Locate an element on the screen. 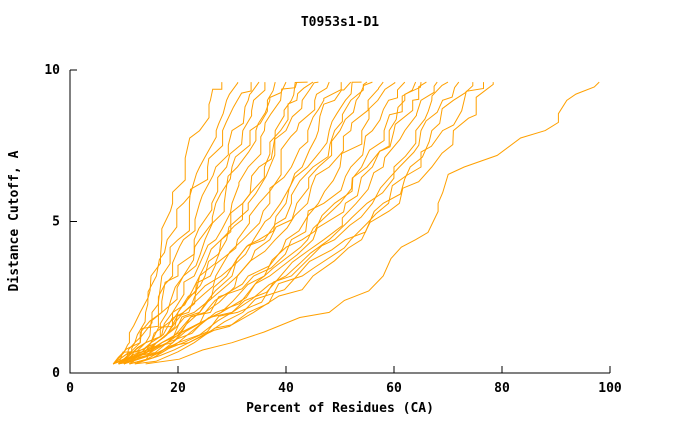  y-axis-label: Distance Cutoff, A is located at coordinates (14, 220).